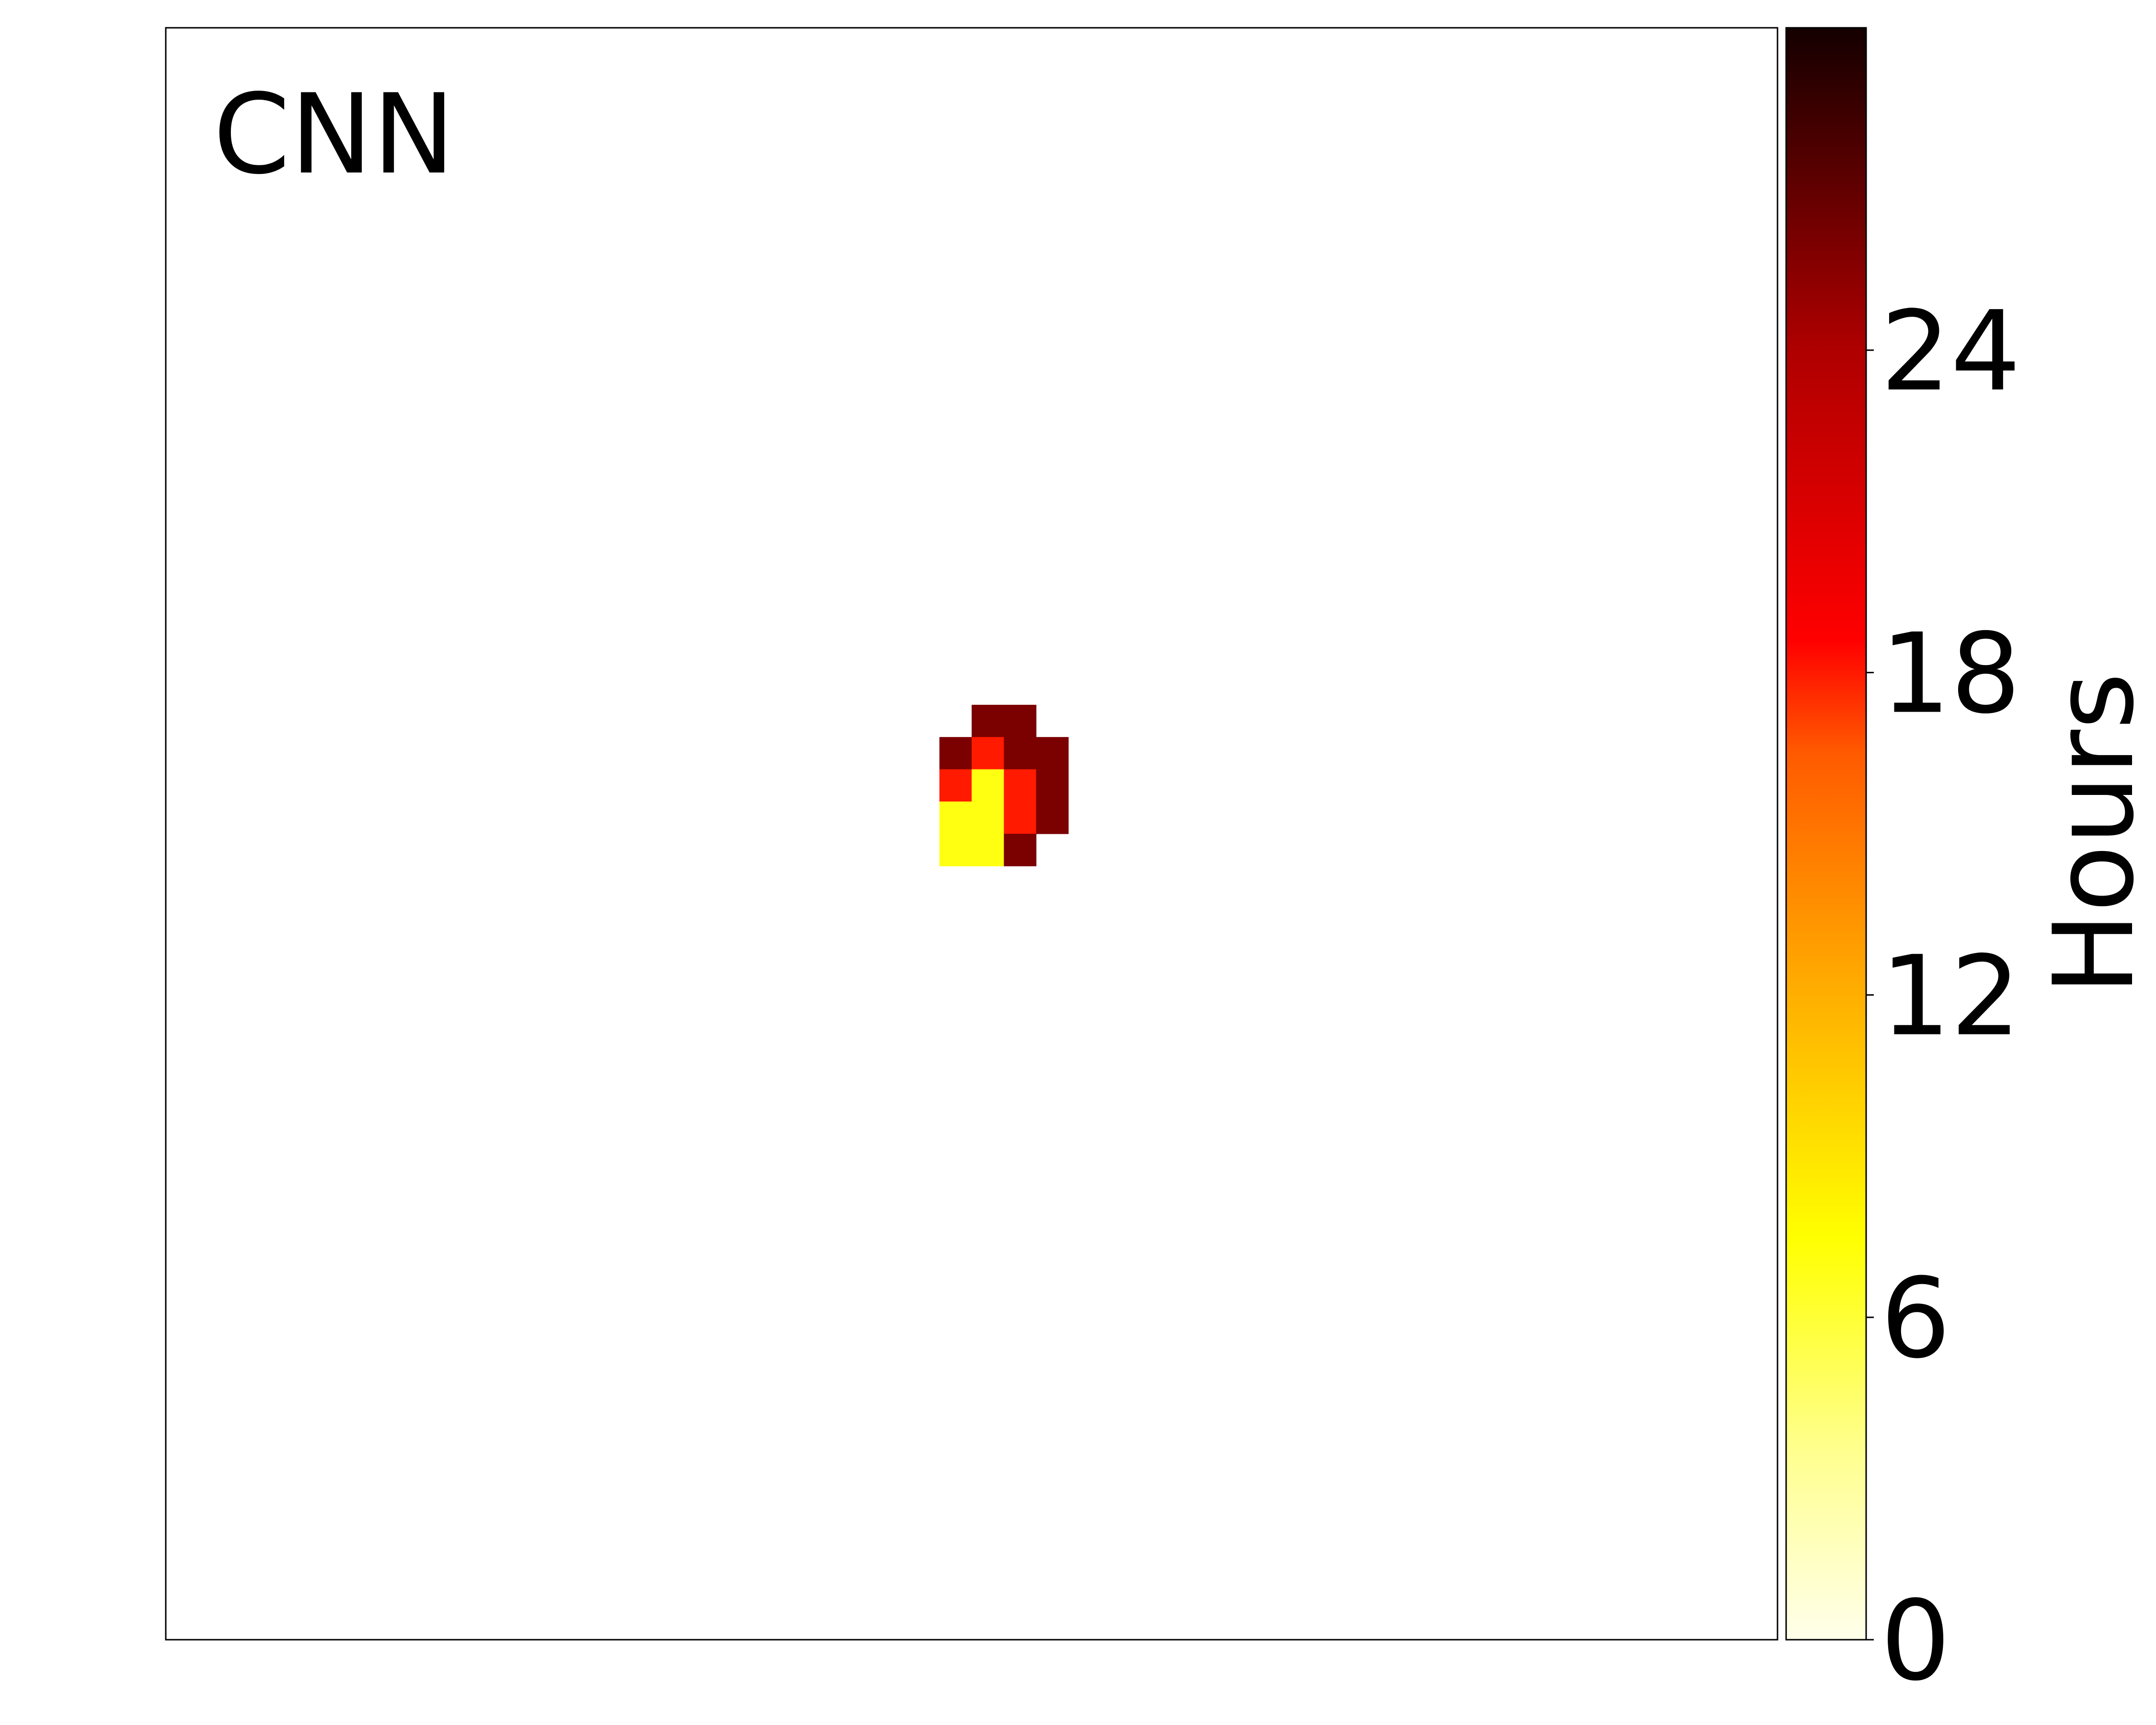  What do you see at coordinates (1915, 1319) in the screenshot?
I see `colorbar-tick-label: 6` at bounding box center [1915, 1319].